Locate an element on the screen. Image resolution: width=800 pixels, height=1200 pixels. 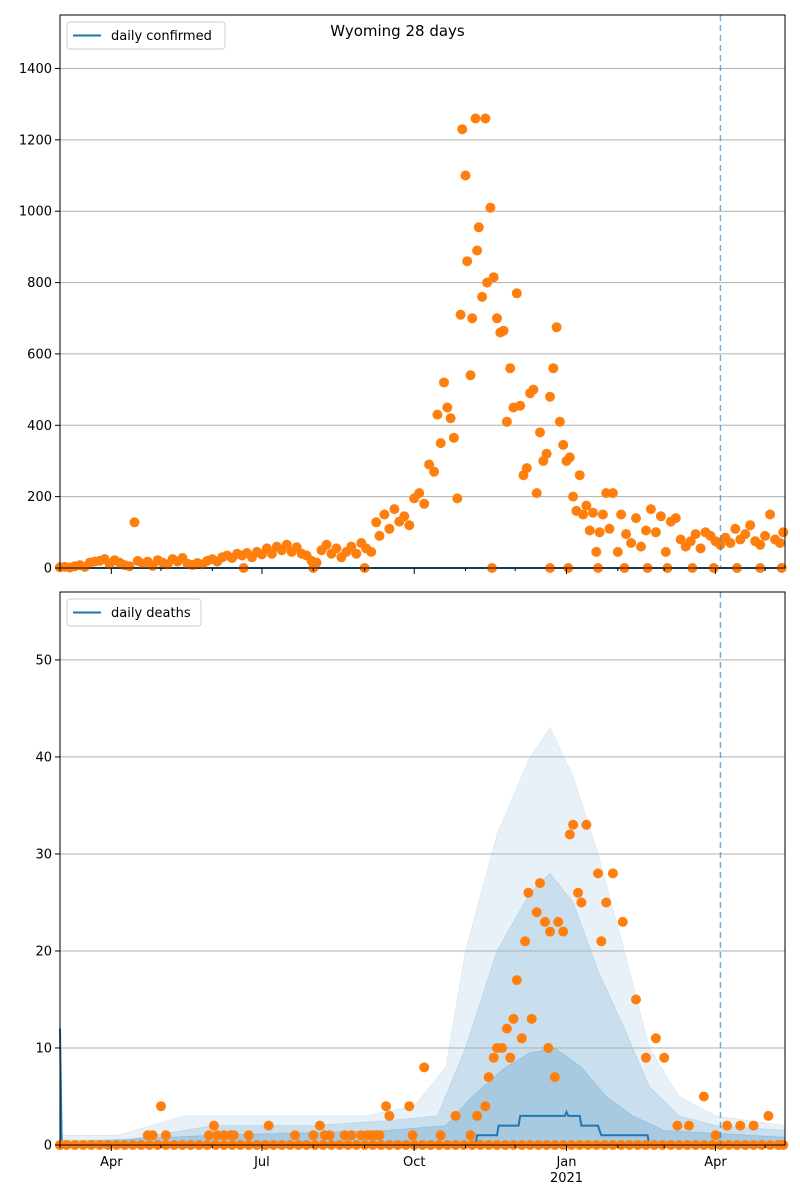
y-tick-label: 50 is located at coordinates (43, 660).